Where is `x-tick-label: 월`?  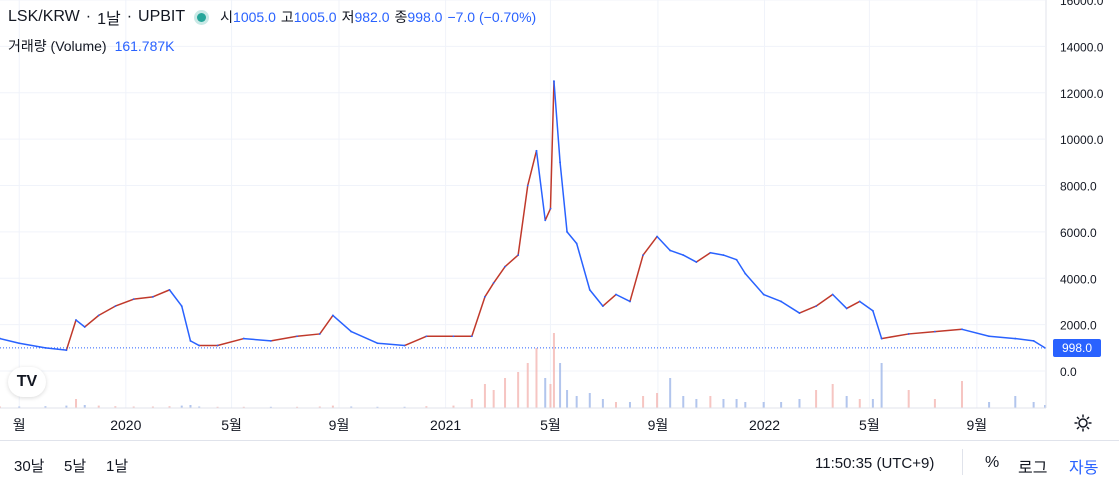 x-tick-label: 월 is located at coordinates (19, 425).